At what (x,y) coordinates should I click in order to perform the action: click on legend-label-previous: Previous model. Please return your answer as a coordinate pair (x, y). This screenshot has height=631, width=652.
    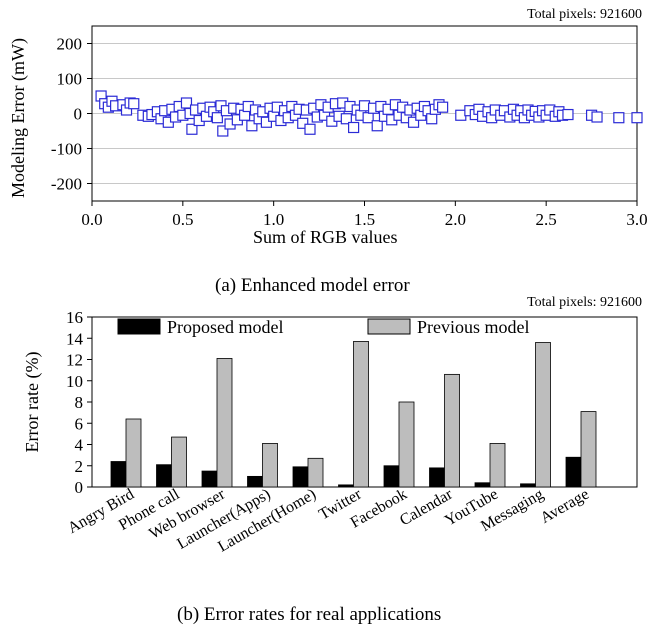
    Looking at the image, I should click on (473, 327).